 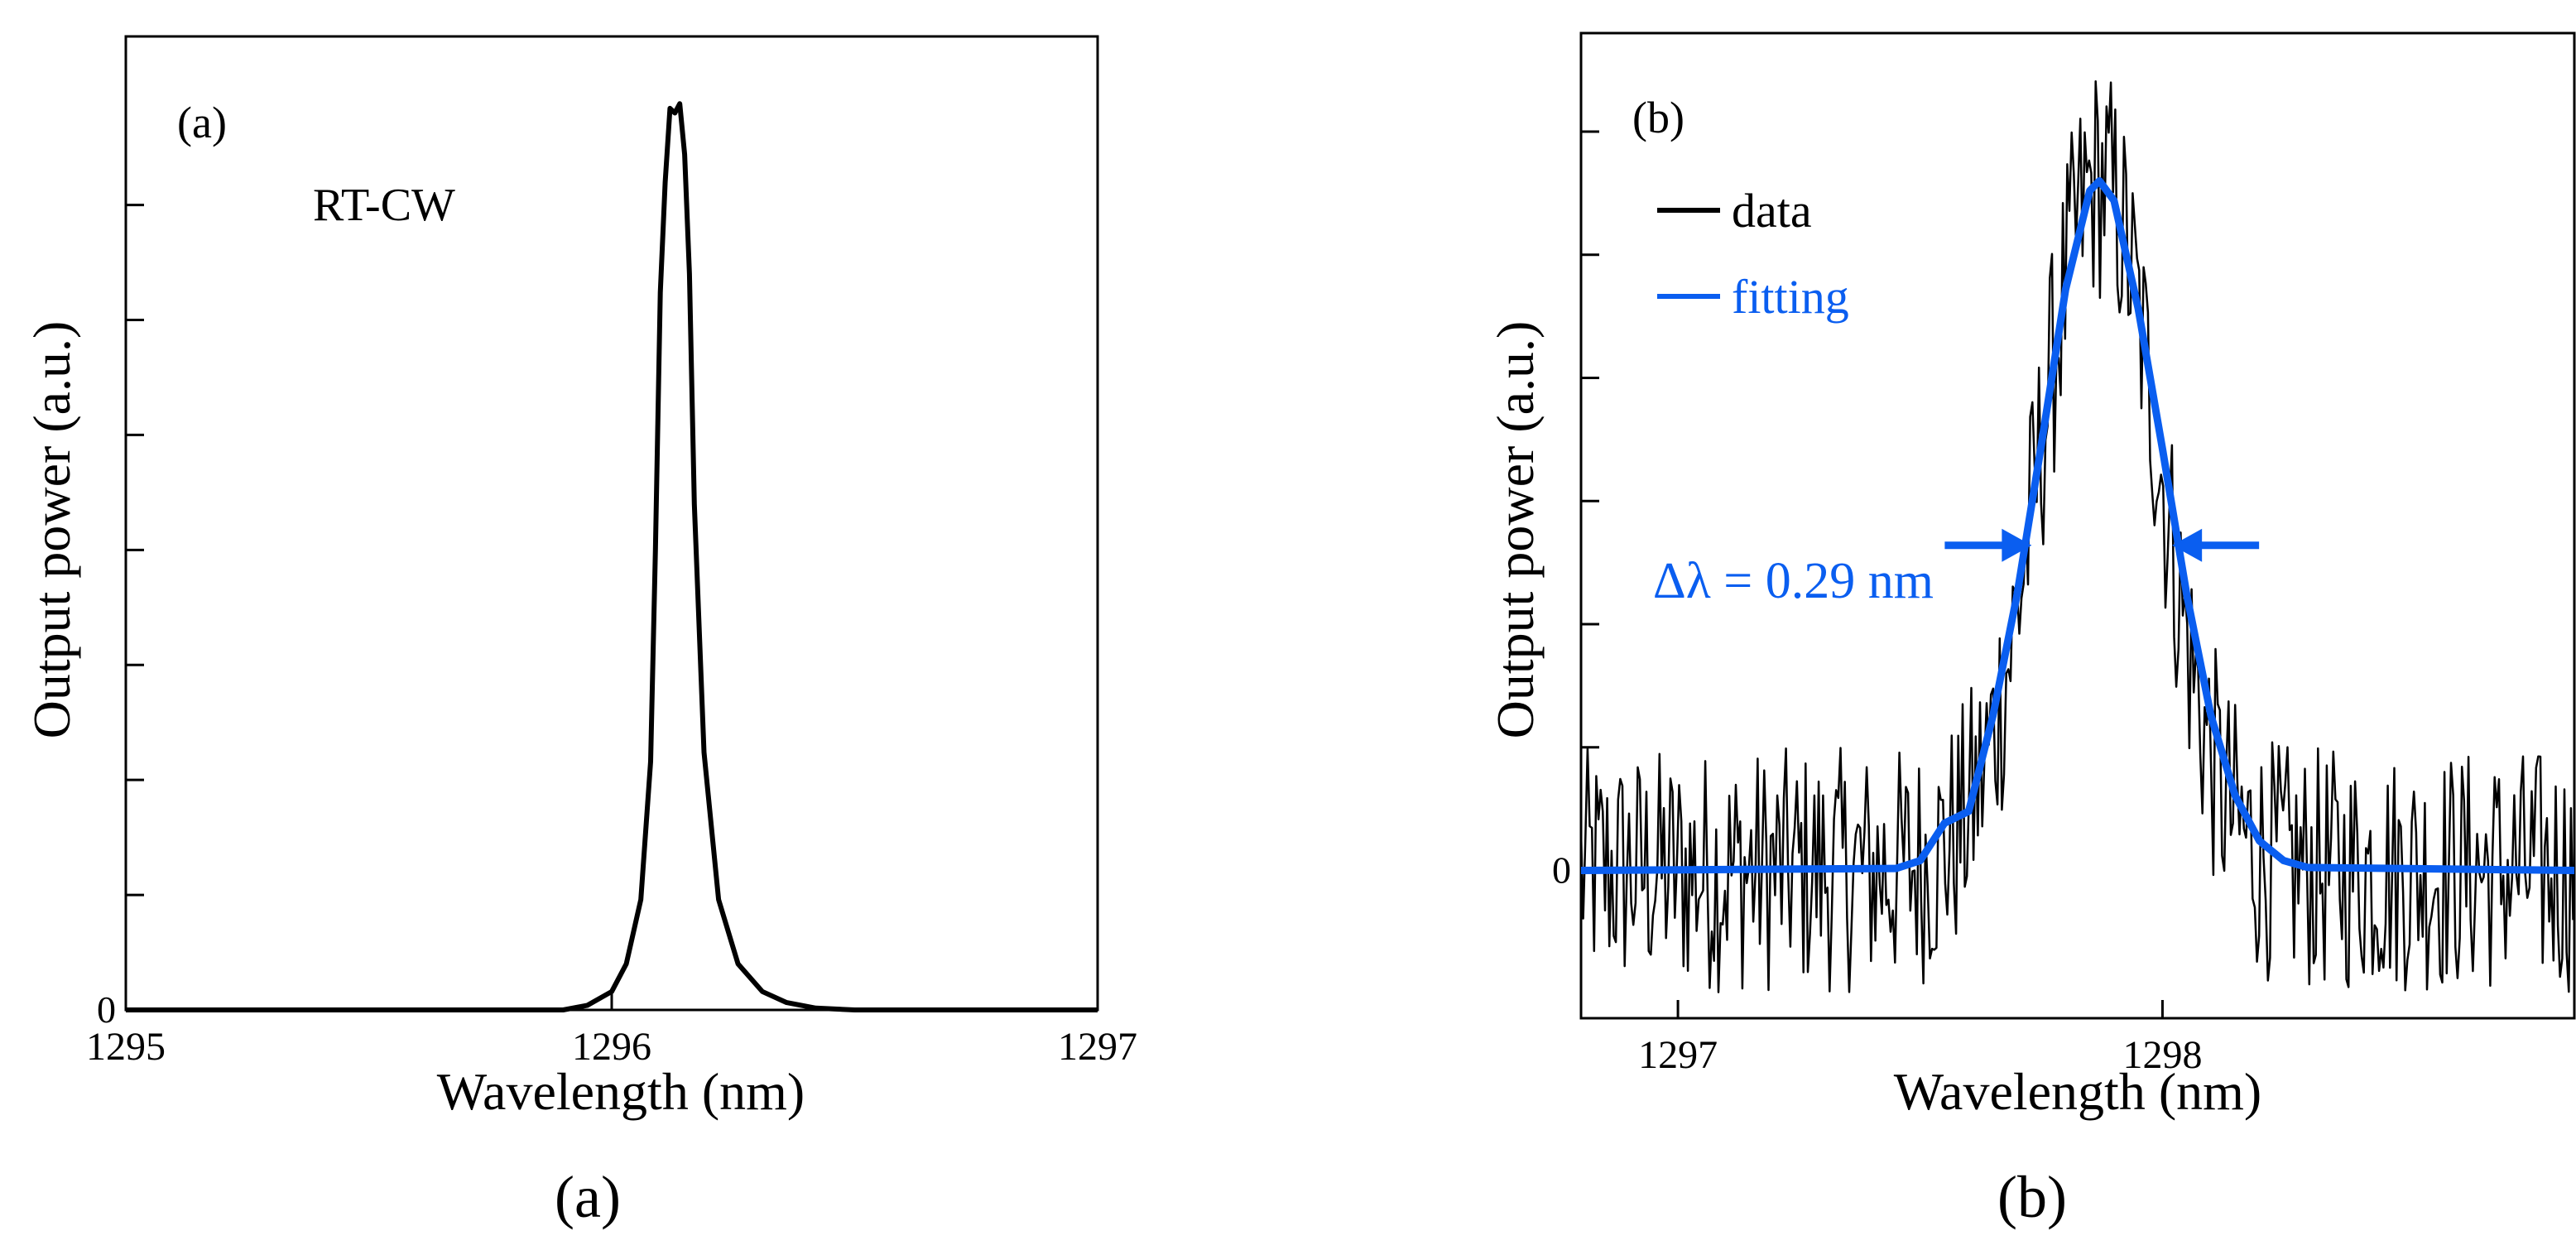 I want to click on chart-b-x-label: Wavelength (nm), so click(x=2077, y=1091).